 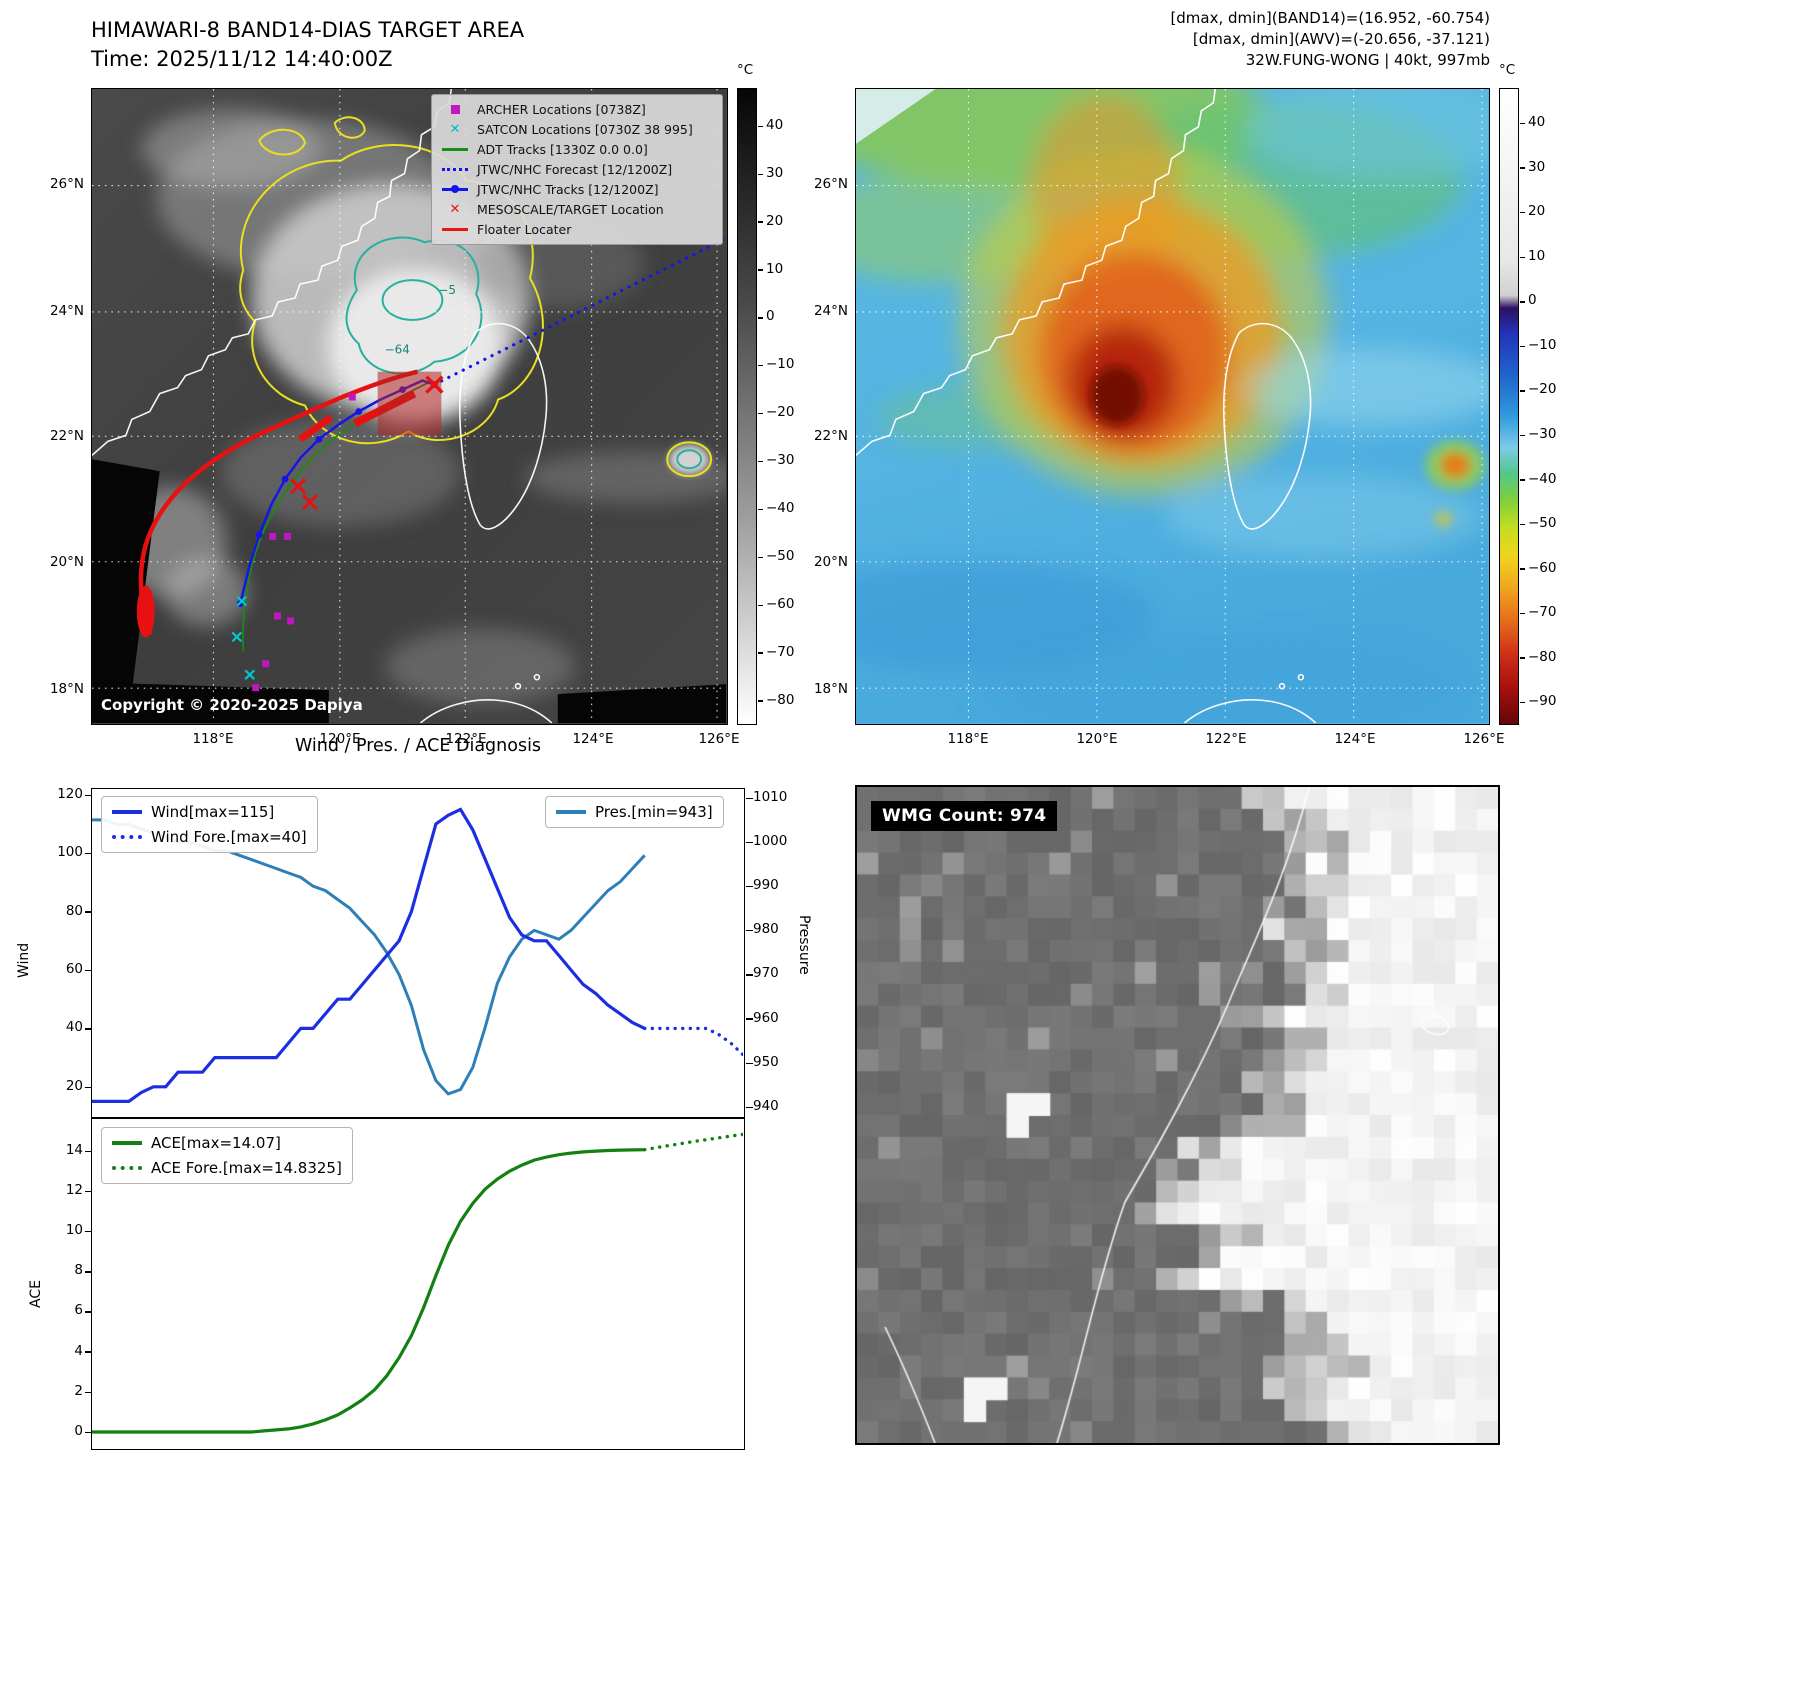 I want to click on chart-legend-label: Wind Fore.[max=40], so click(x=229, y=837).